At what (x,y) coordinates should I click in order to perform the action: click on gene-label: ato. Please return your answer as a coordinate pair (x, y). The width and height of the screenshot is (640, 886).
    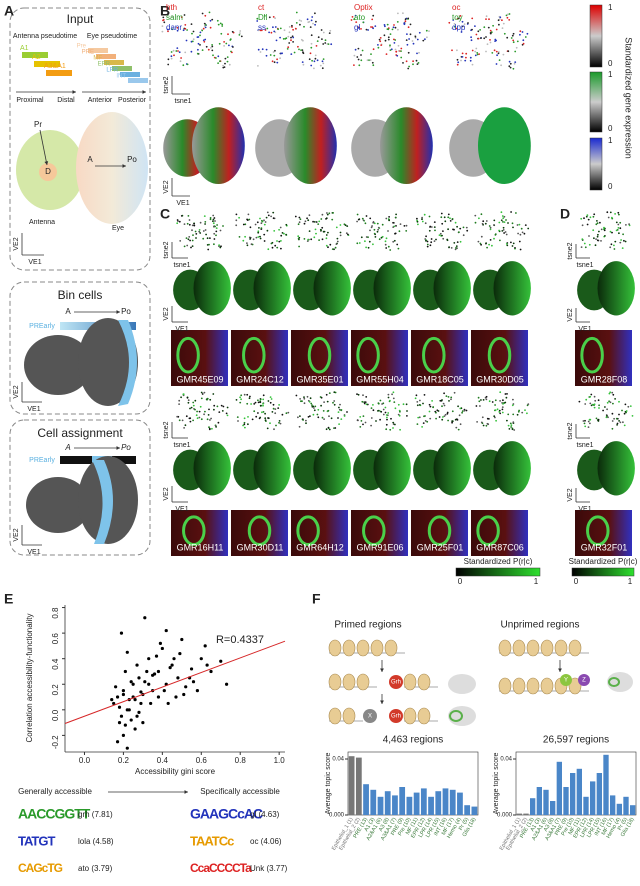
    Looking at the image, I should click on (360, 17).